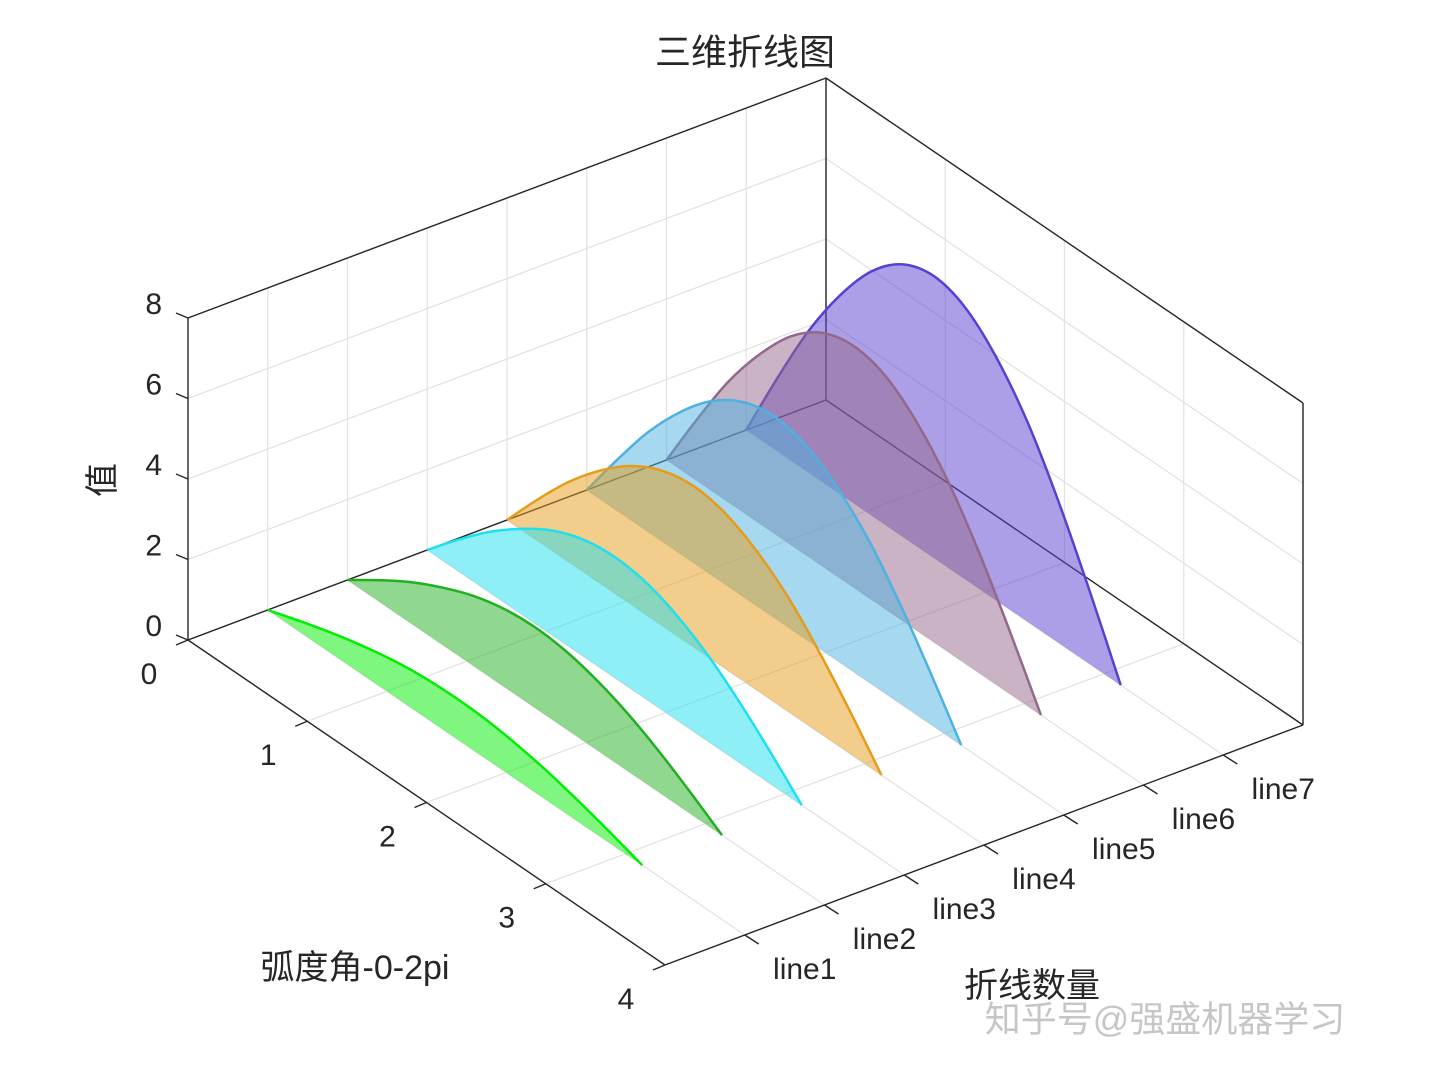 The height and width of the screenshot is (1080, 1440). I want to click on x-tick-label: 2, so click(387, 836).